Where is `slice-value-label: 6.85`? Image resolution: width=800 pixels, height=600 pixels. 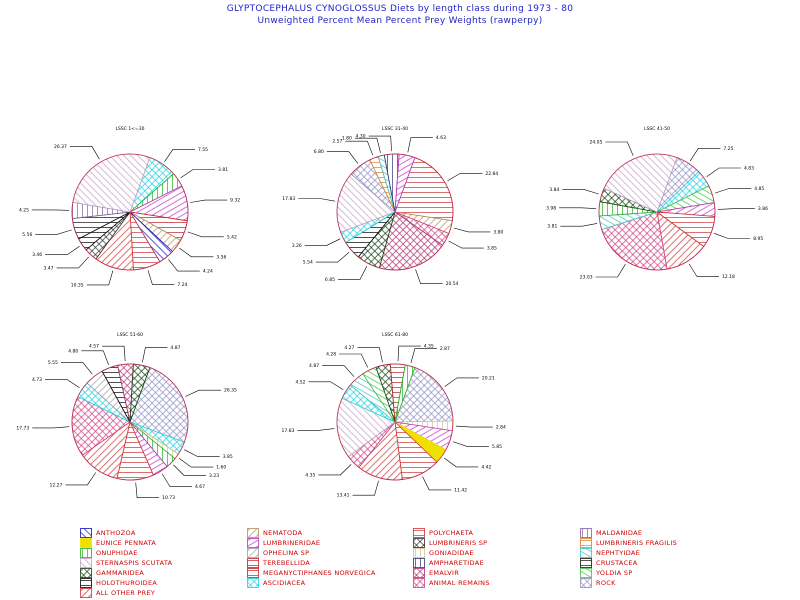 slice-value-label: 6.85 is located at coordinates (330, 280).